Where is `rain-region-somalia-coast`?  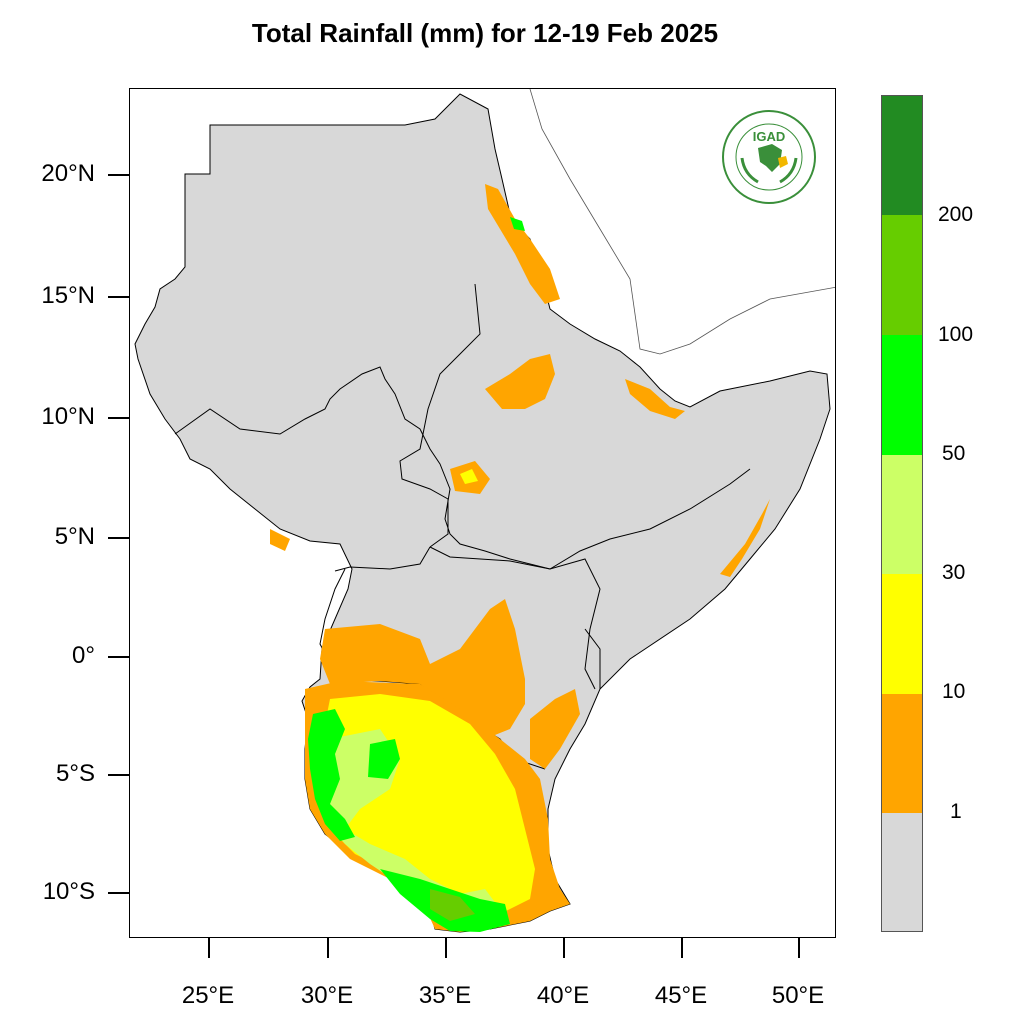
rain-region-somalia-coast is located at coordinates (745, 538).